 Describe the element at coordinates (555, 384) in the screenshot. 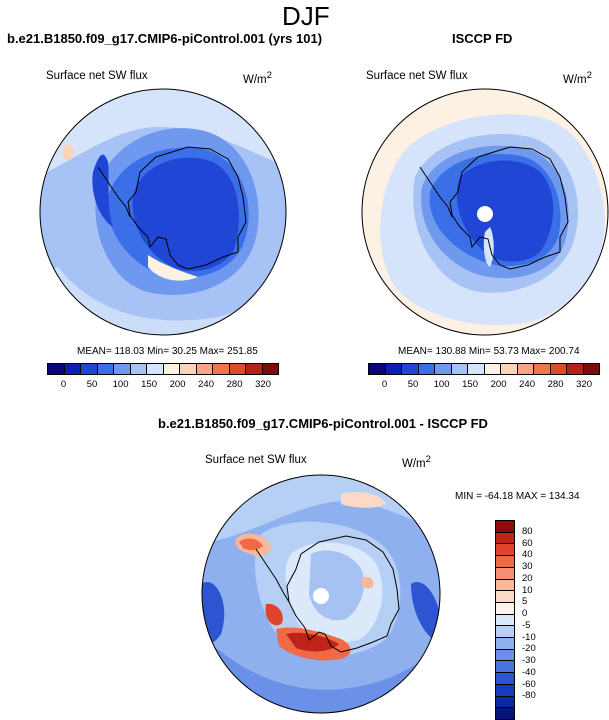

I see `panel2-colorbar-tick-label: 280` at that location.